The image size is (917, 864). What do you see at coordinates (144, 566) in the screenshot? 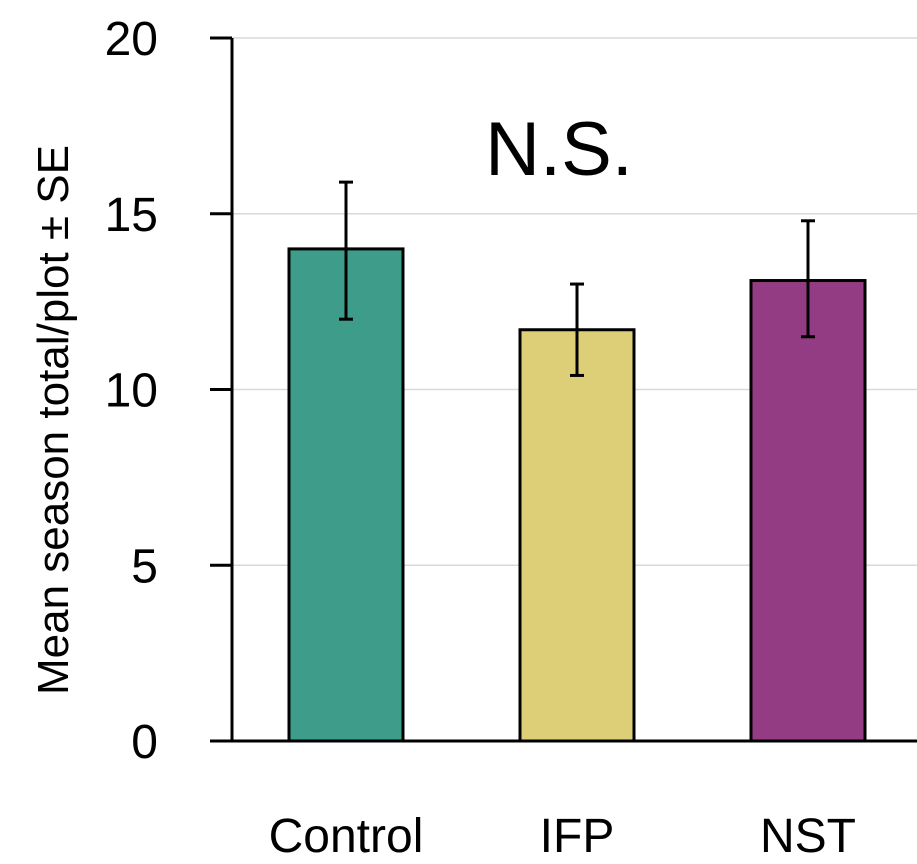
I see `y-tick-label: 5` at bounding box center [144, 566].